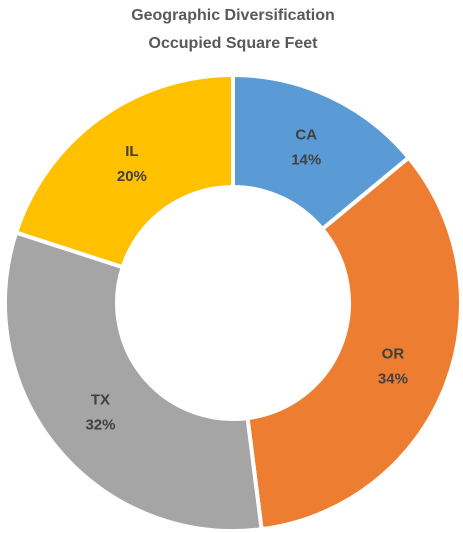 Image resolution: width=463 pixels, height=533 pixels. I want to click on category-label: CA, so click(306, 134).